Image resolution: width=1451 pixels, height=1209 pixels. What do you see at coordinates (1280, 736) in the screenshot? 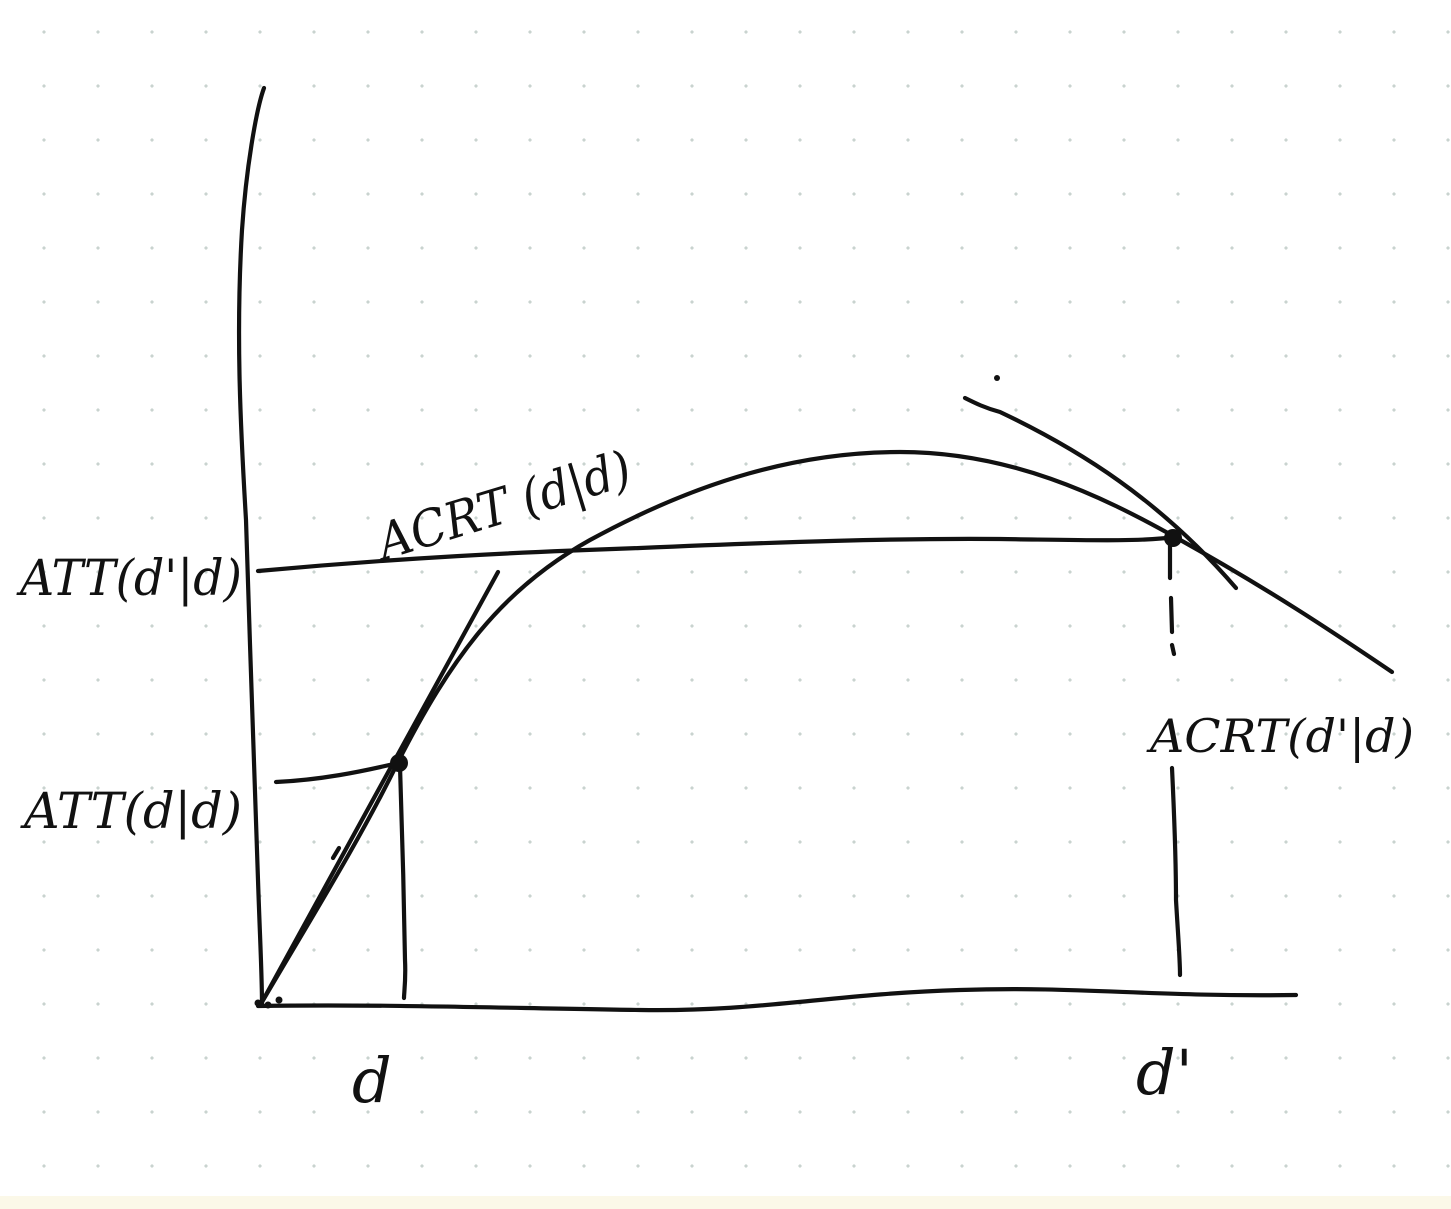
I see `label-acrt-dprime-given-d: ACRT(d'|d)` at bounding box center [1280, 736].